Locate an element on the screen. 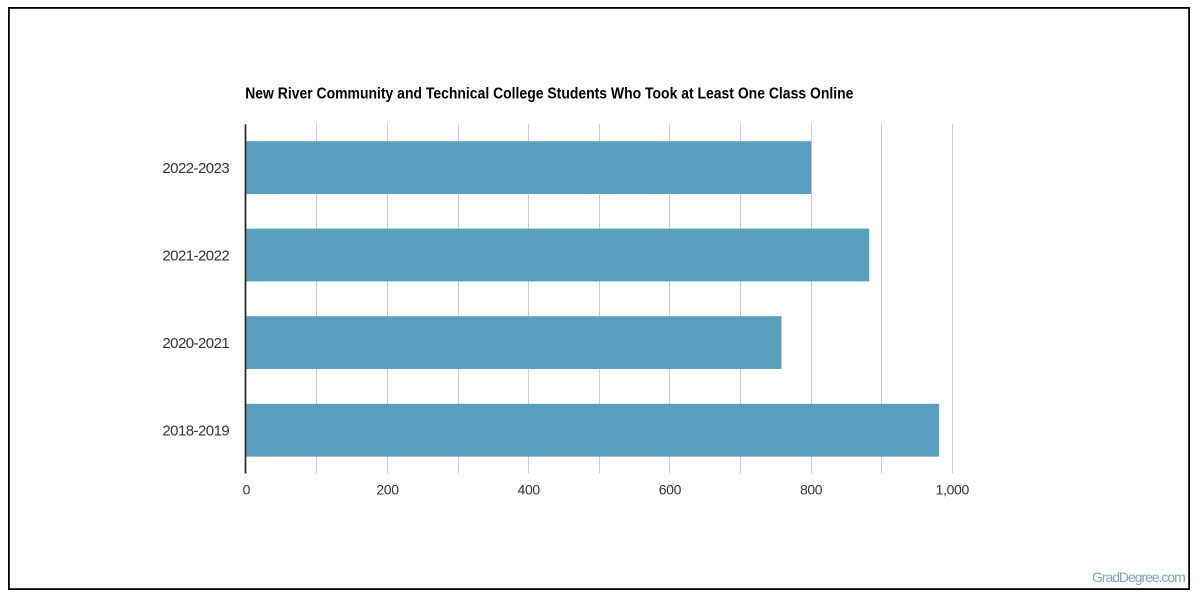 The width and height of the screenshot is (1200, 600). svg-text: 0 is located at coordinates (247, 490).